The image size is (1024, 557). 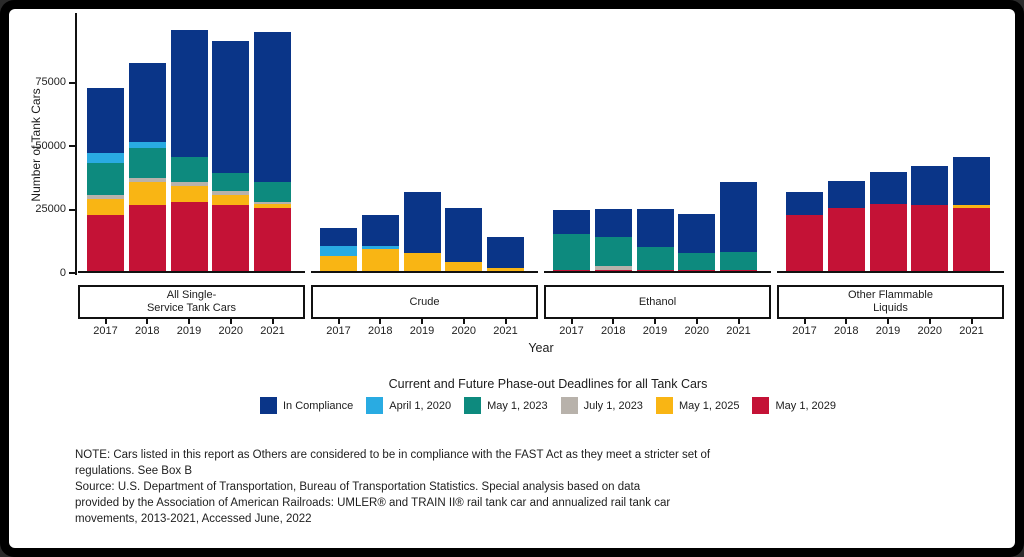 I want to click on legend-swatch-may2025, so click(x=664, y=405).